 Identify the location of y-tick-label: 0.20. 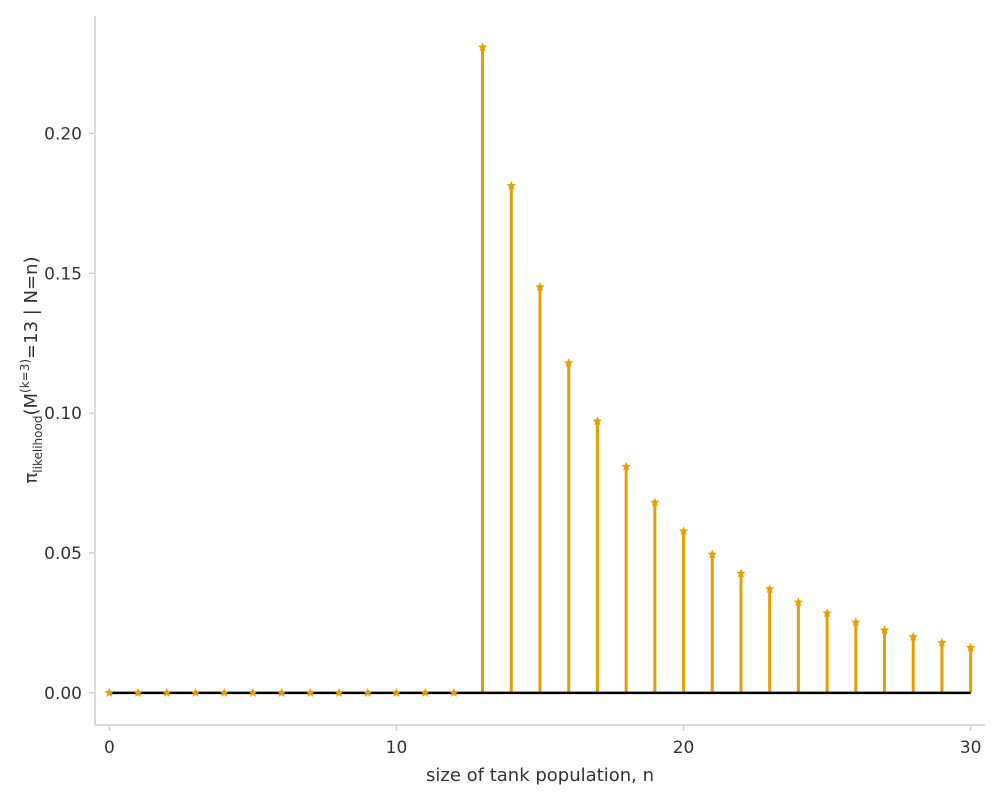
(63, 134).